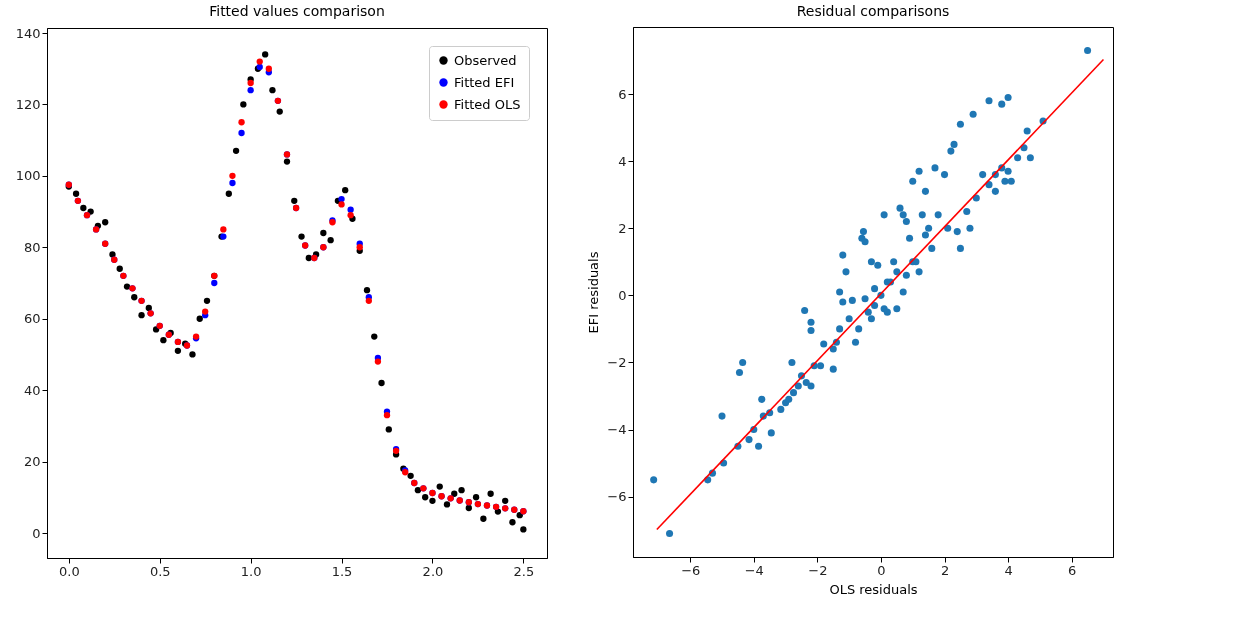 This screenshot has width=1237, height=641. What do you see at coordinates (873, 589) in the screenshot?
I see `x-axis-title: OLS residuals` at bounding box center [873, 589].